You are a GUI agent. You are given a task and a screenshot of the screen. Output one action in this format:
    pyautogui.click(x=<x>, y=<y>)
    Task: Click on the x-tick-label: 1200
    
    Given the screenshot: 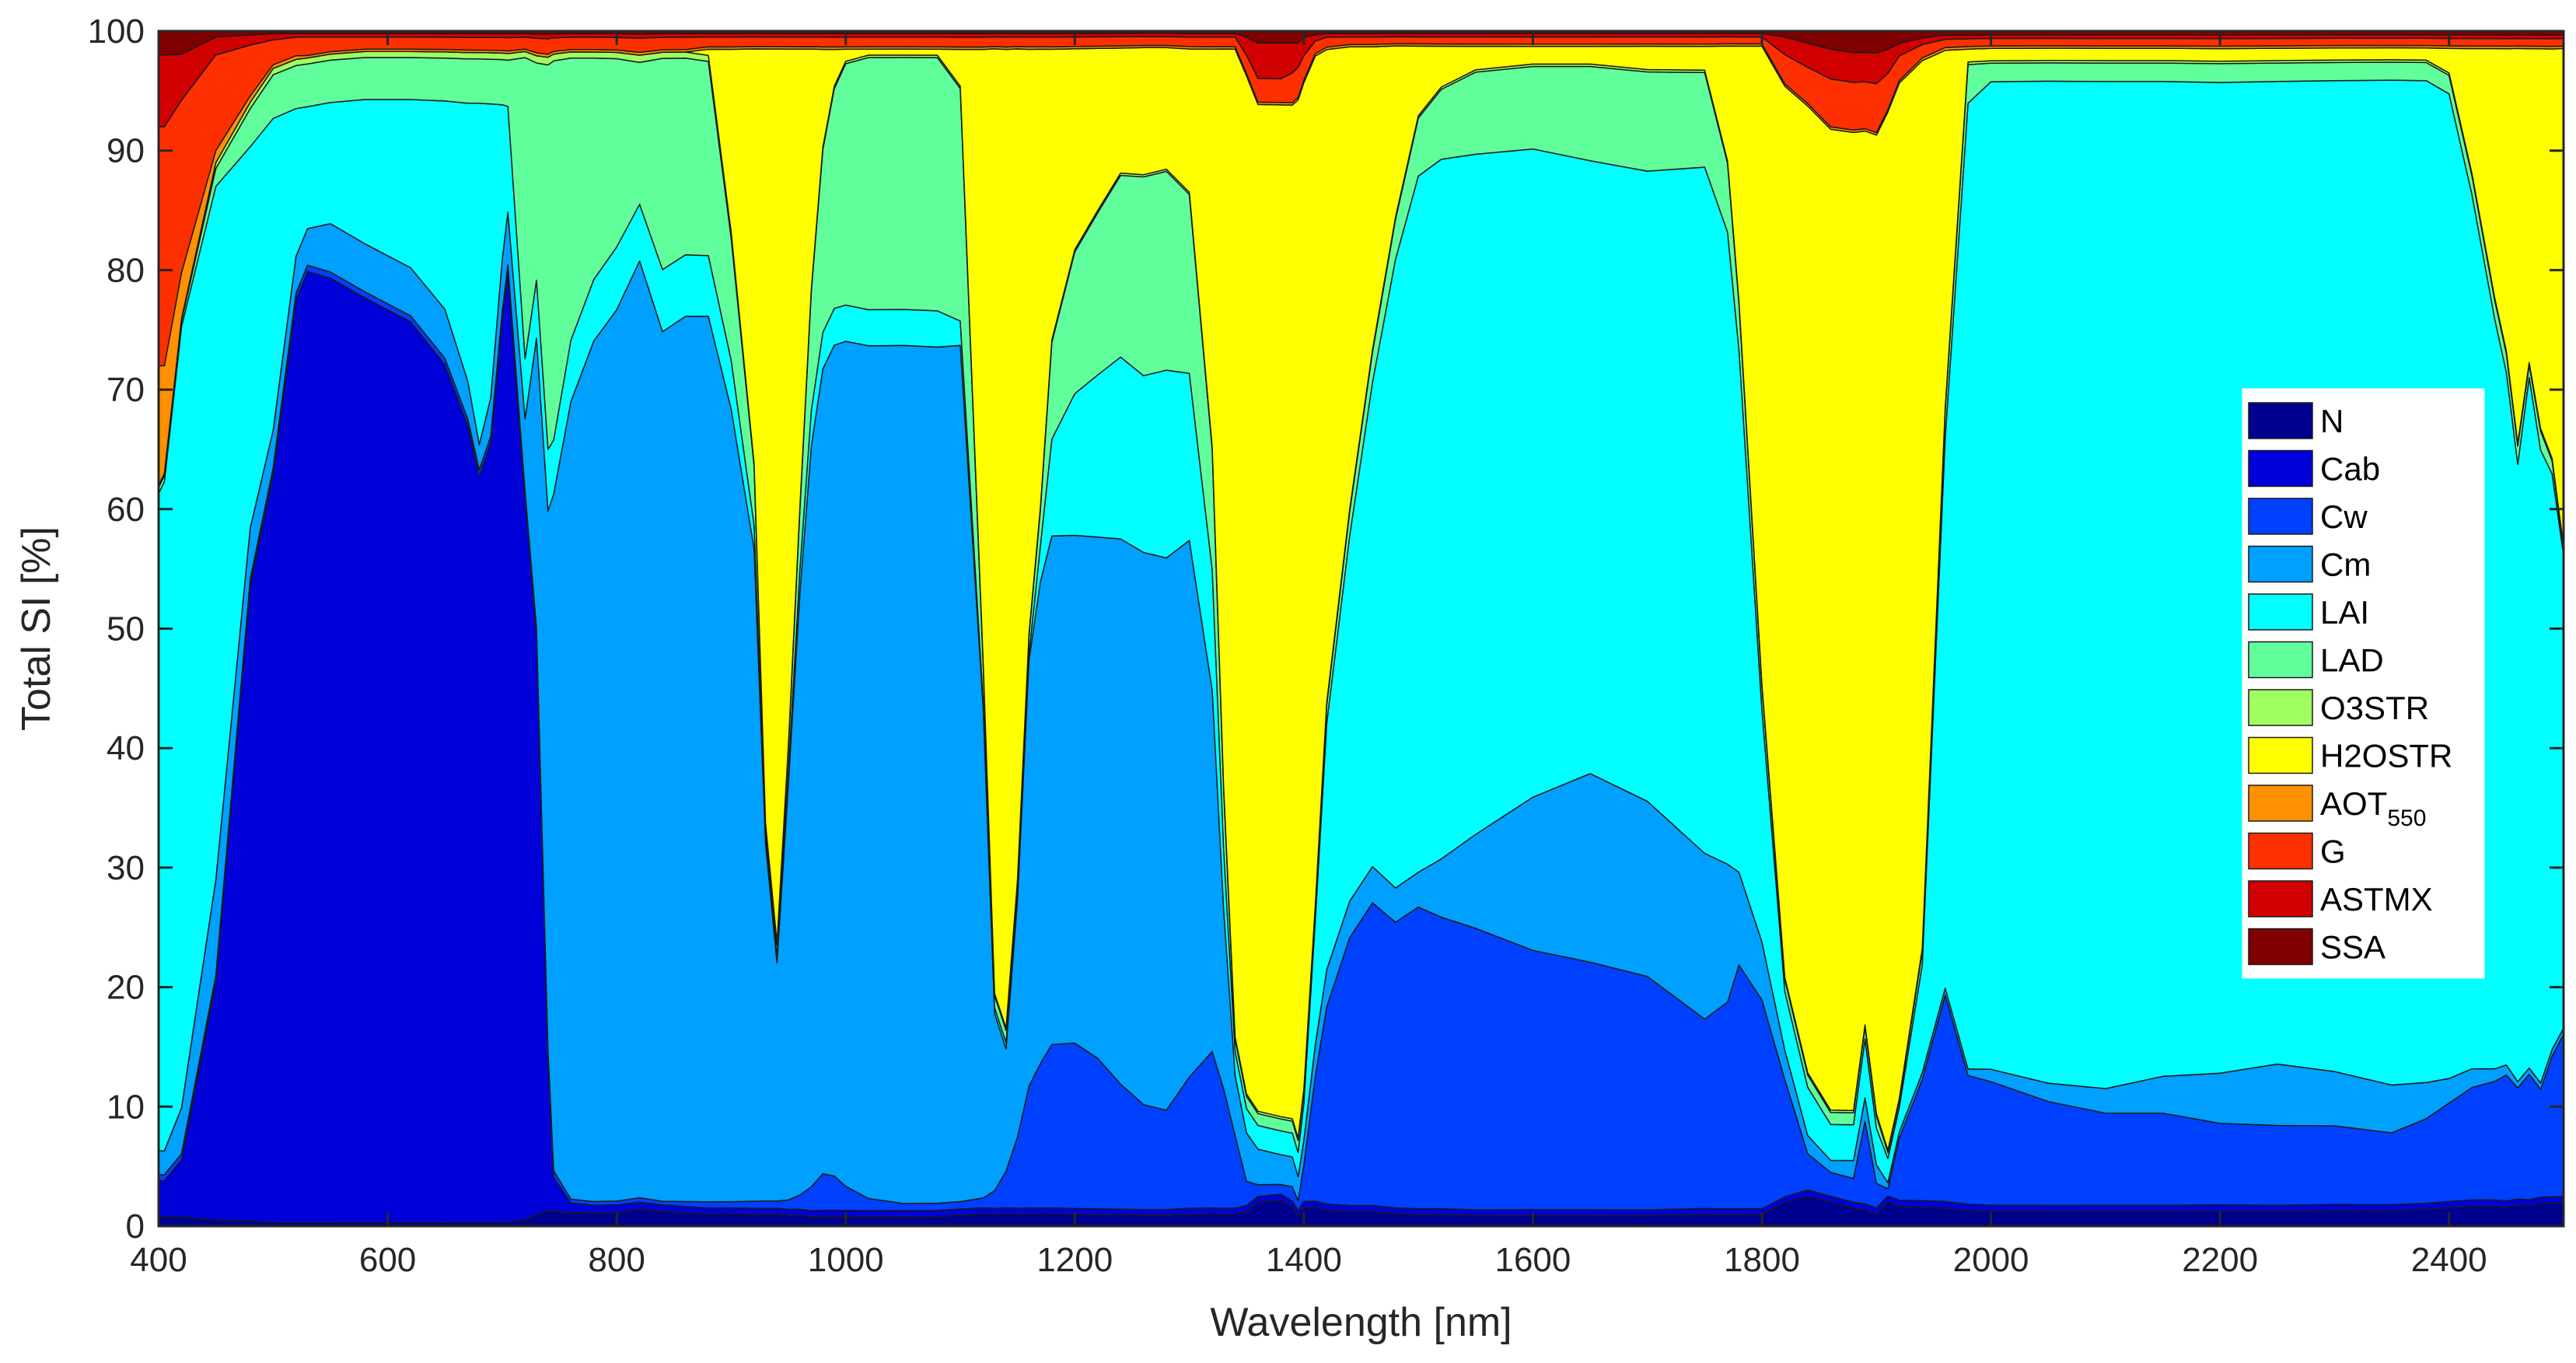 What is the action you would take?
    pyautogui.click(x=1074, y=1260)
    